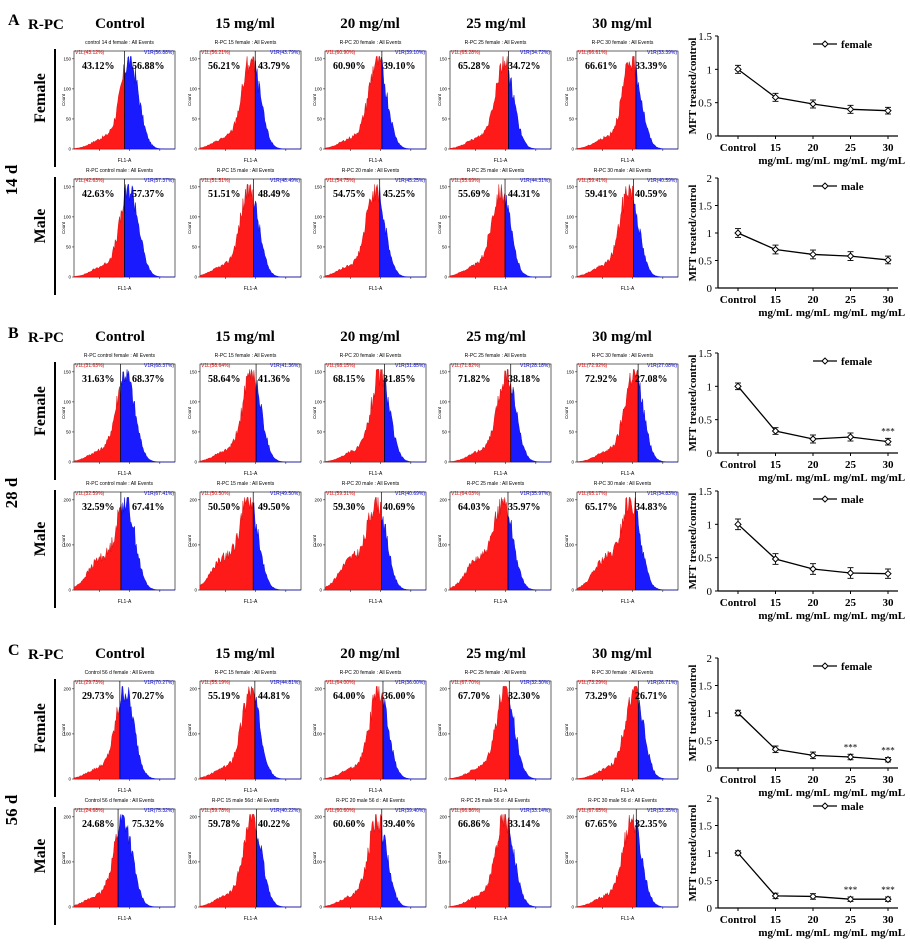 The width and height of the screenshot is (910, 945). Describe the element at coordinates (274, 379) in the screenshot. I see `percent-right: 41.36%` at that location.